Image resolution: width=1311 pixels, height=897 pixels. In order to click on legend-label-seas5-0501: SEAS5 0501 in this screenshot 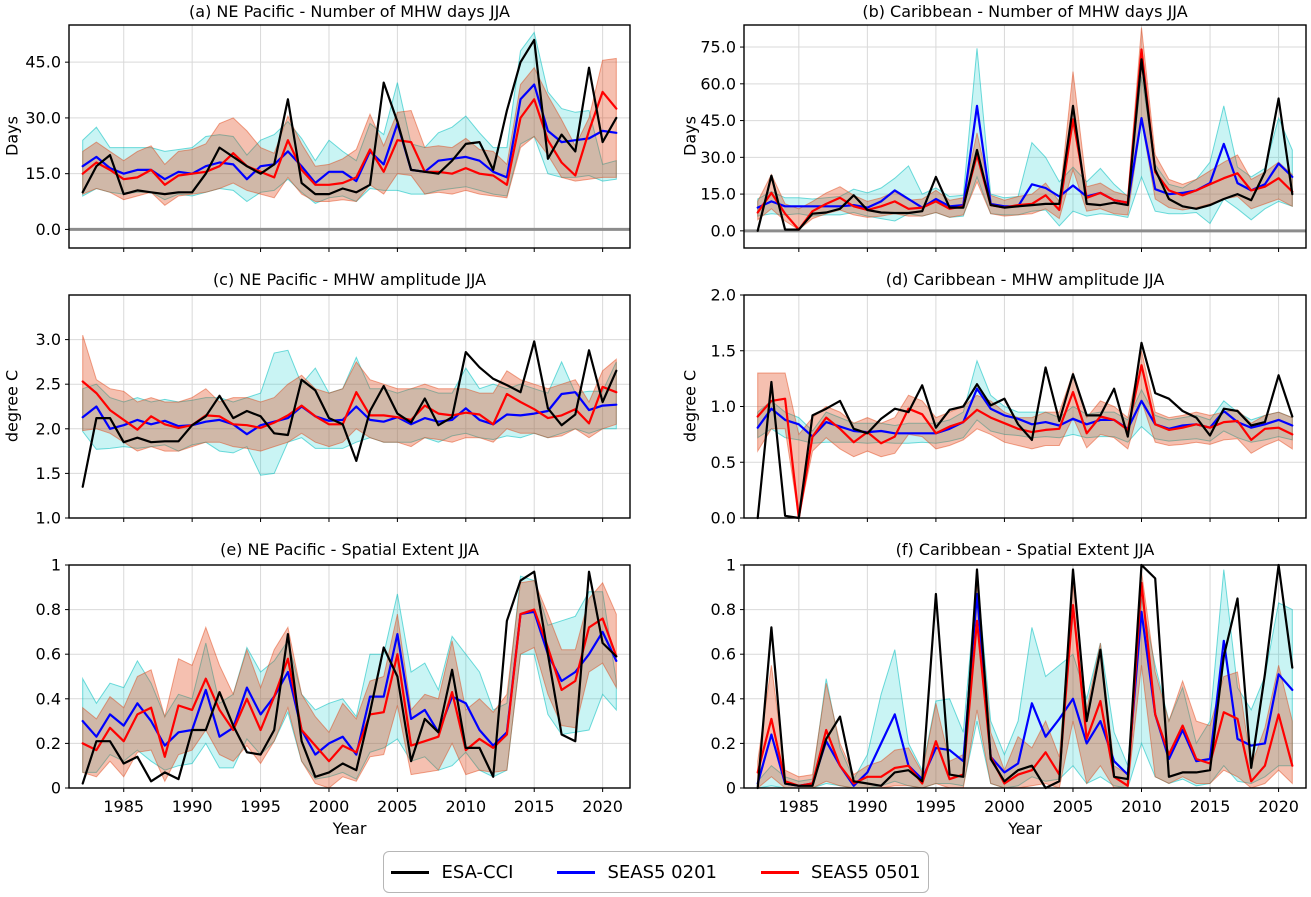, I will do `click(866, 872)`.